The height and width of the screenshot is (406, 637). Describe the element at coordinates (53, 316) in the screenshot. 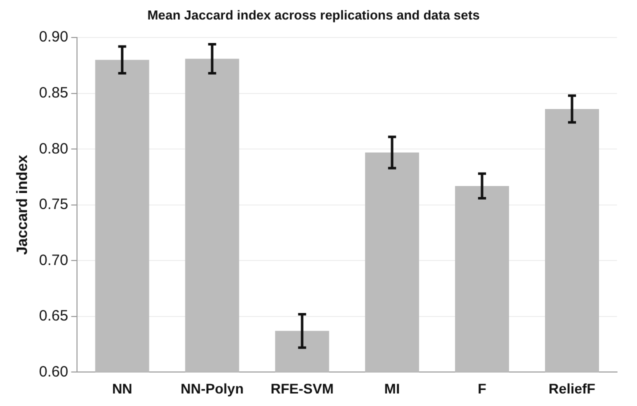

I see `y-tick-label: 0.65` at that location.